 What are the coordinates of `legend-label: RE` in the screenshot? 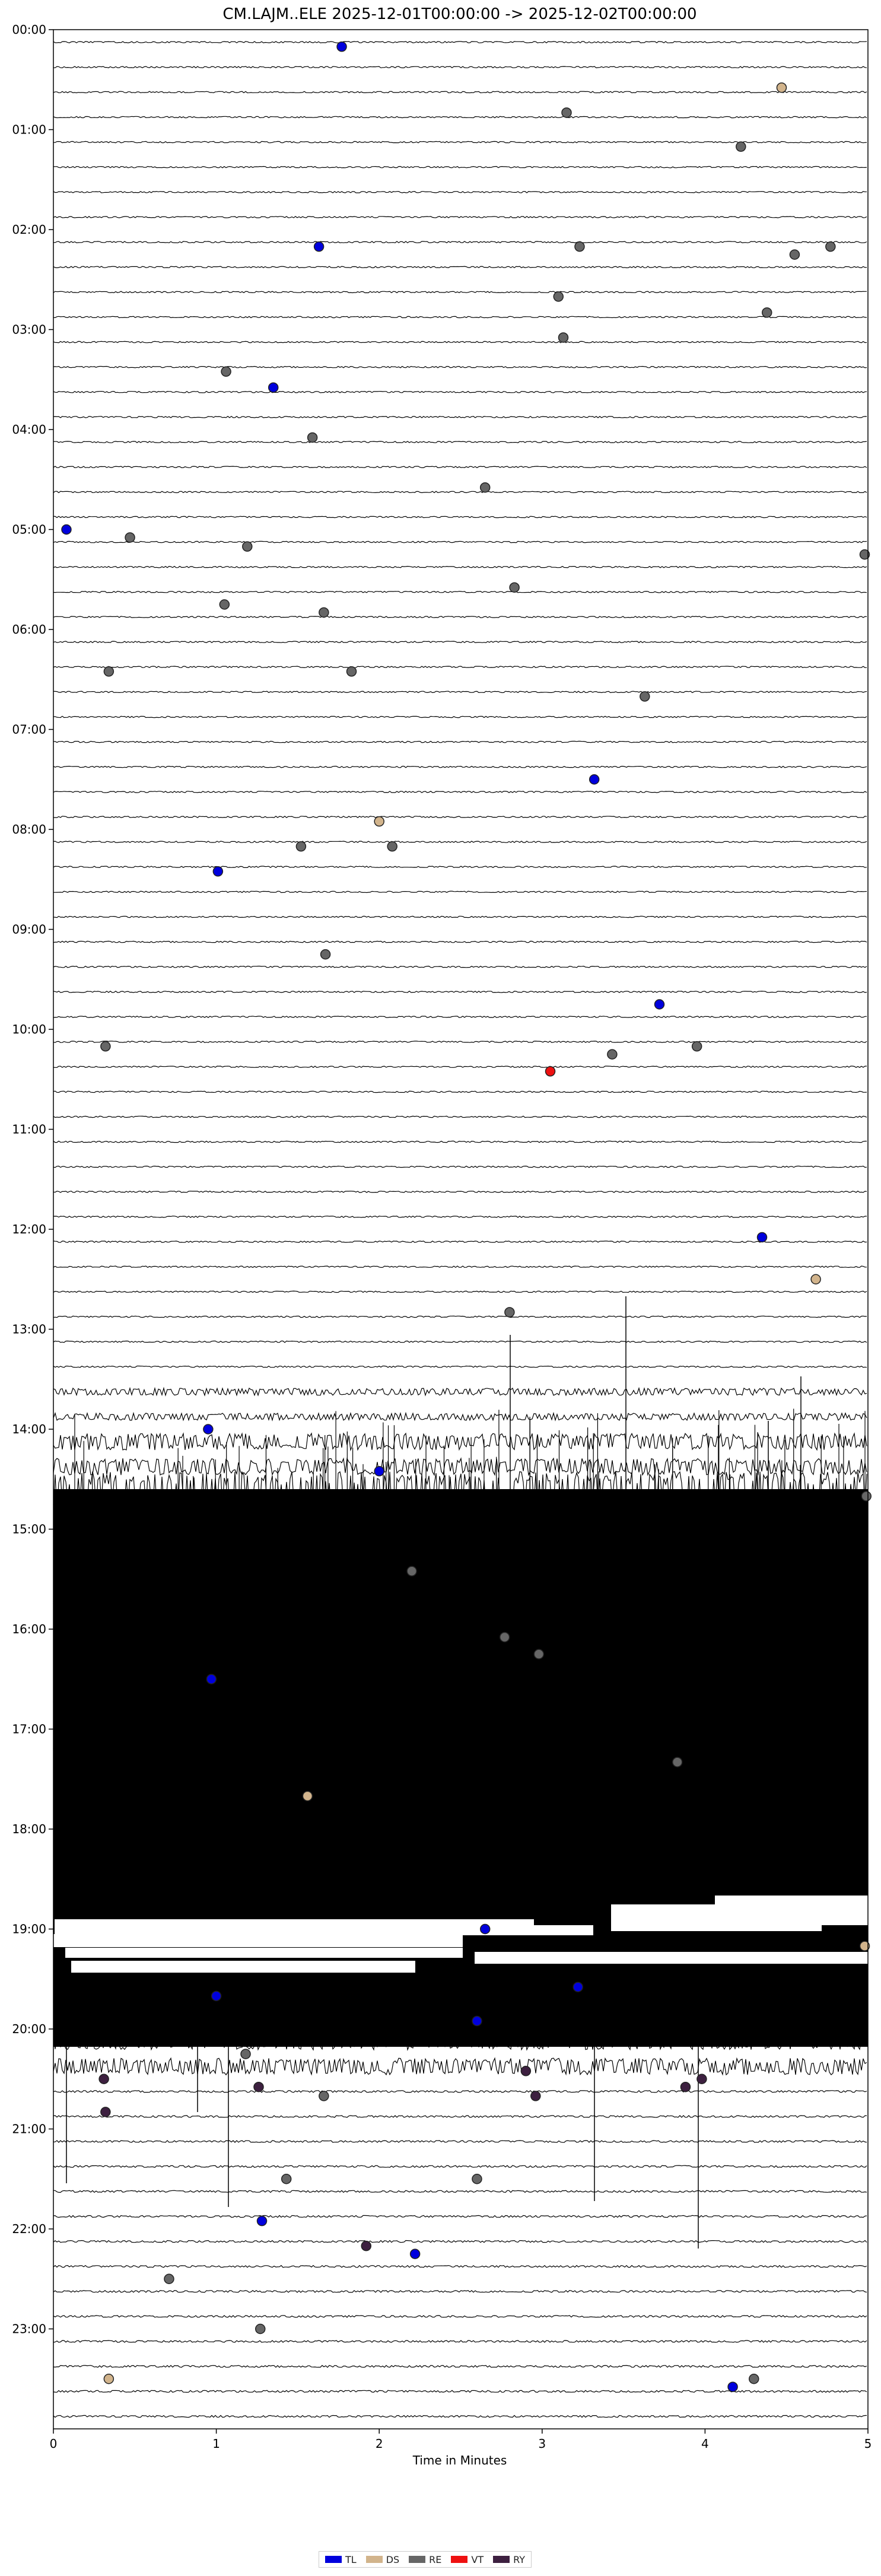 It's located at (436, 2559).